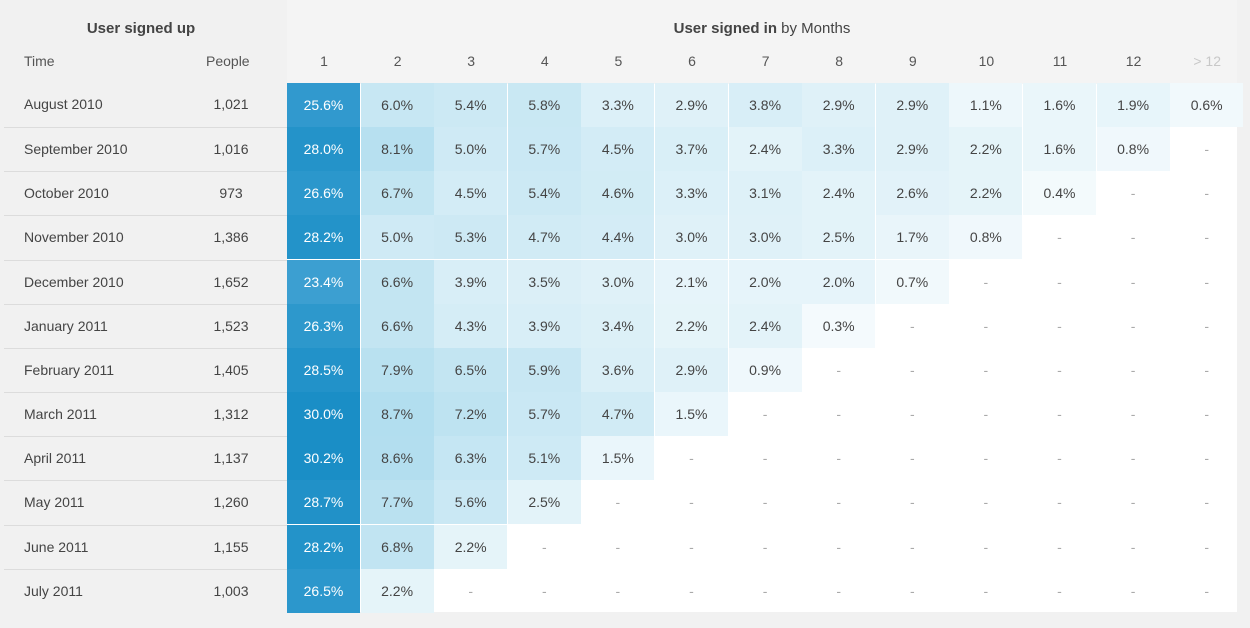  What do you see at coordinates (839, 61) in the screenshot?
I see `month-header-8: 8` at bounding box center [839, 61].